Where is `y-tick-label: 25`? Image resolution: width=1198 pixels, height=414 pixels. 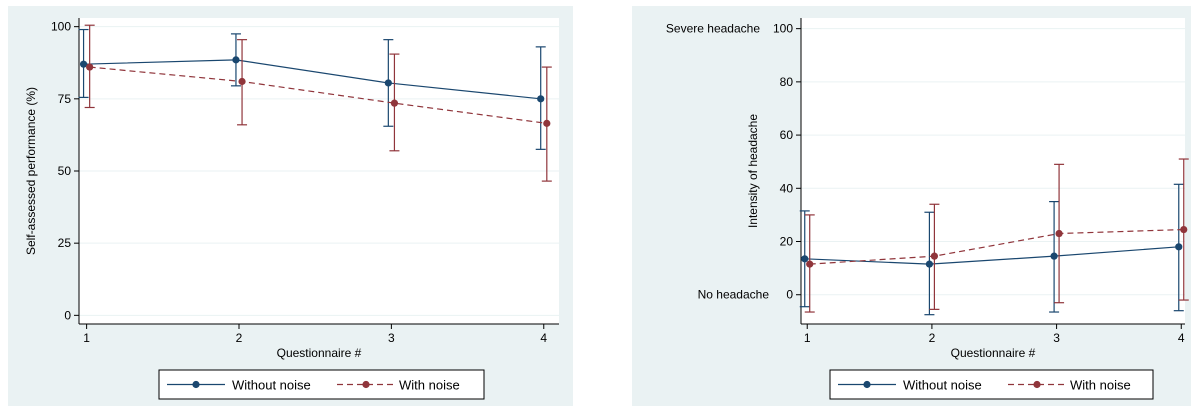 y-tick-label: 25 is located at coordinates (65, 243).